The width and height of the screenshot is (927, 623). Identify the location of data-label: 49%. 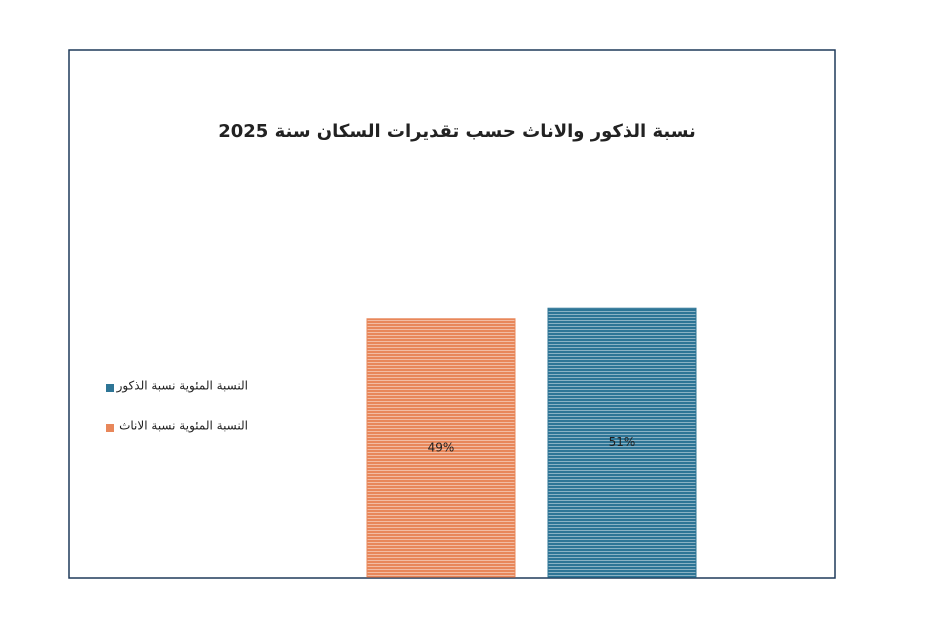
(441, 447).